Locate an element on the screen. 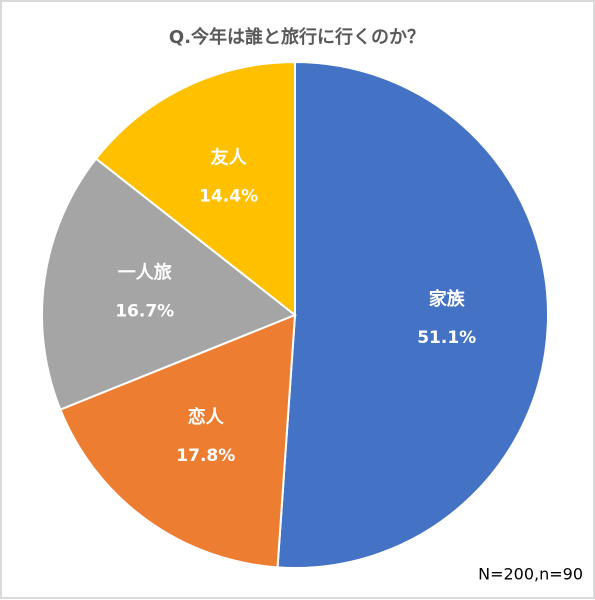 Image resolution: width=595 pixels, height=600 pixels. pie-slice is located at coordinates (195, 189).